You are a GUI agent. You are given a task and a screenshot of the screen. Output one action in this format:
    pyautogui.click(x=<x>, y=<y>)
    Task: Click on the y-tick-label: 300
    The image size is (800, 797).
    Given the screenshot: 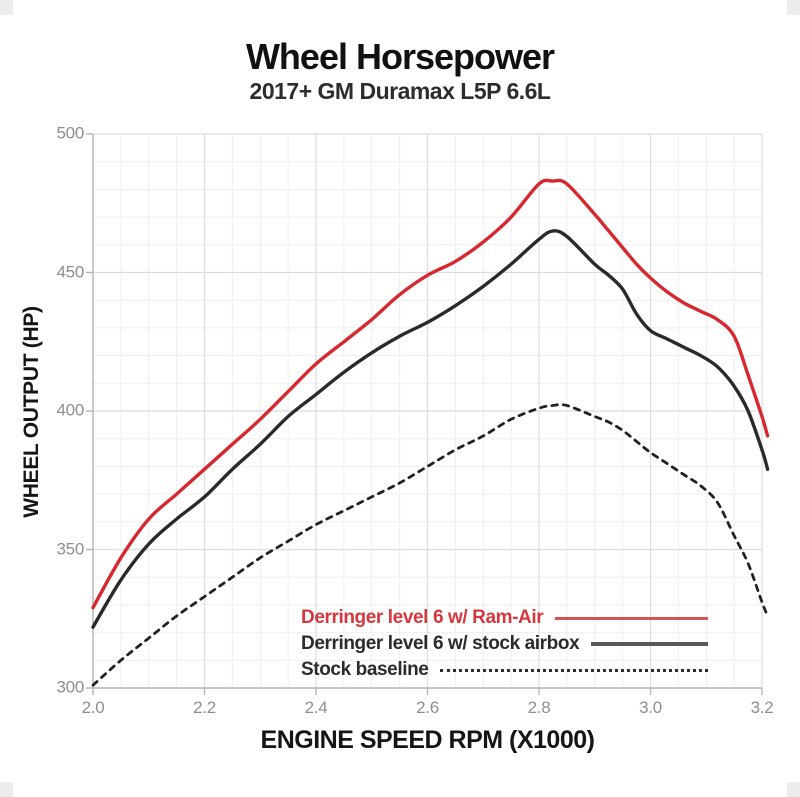 What is the action you would take?
    pyautogui.click(x=70, y=687)
    